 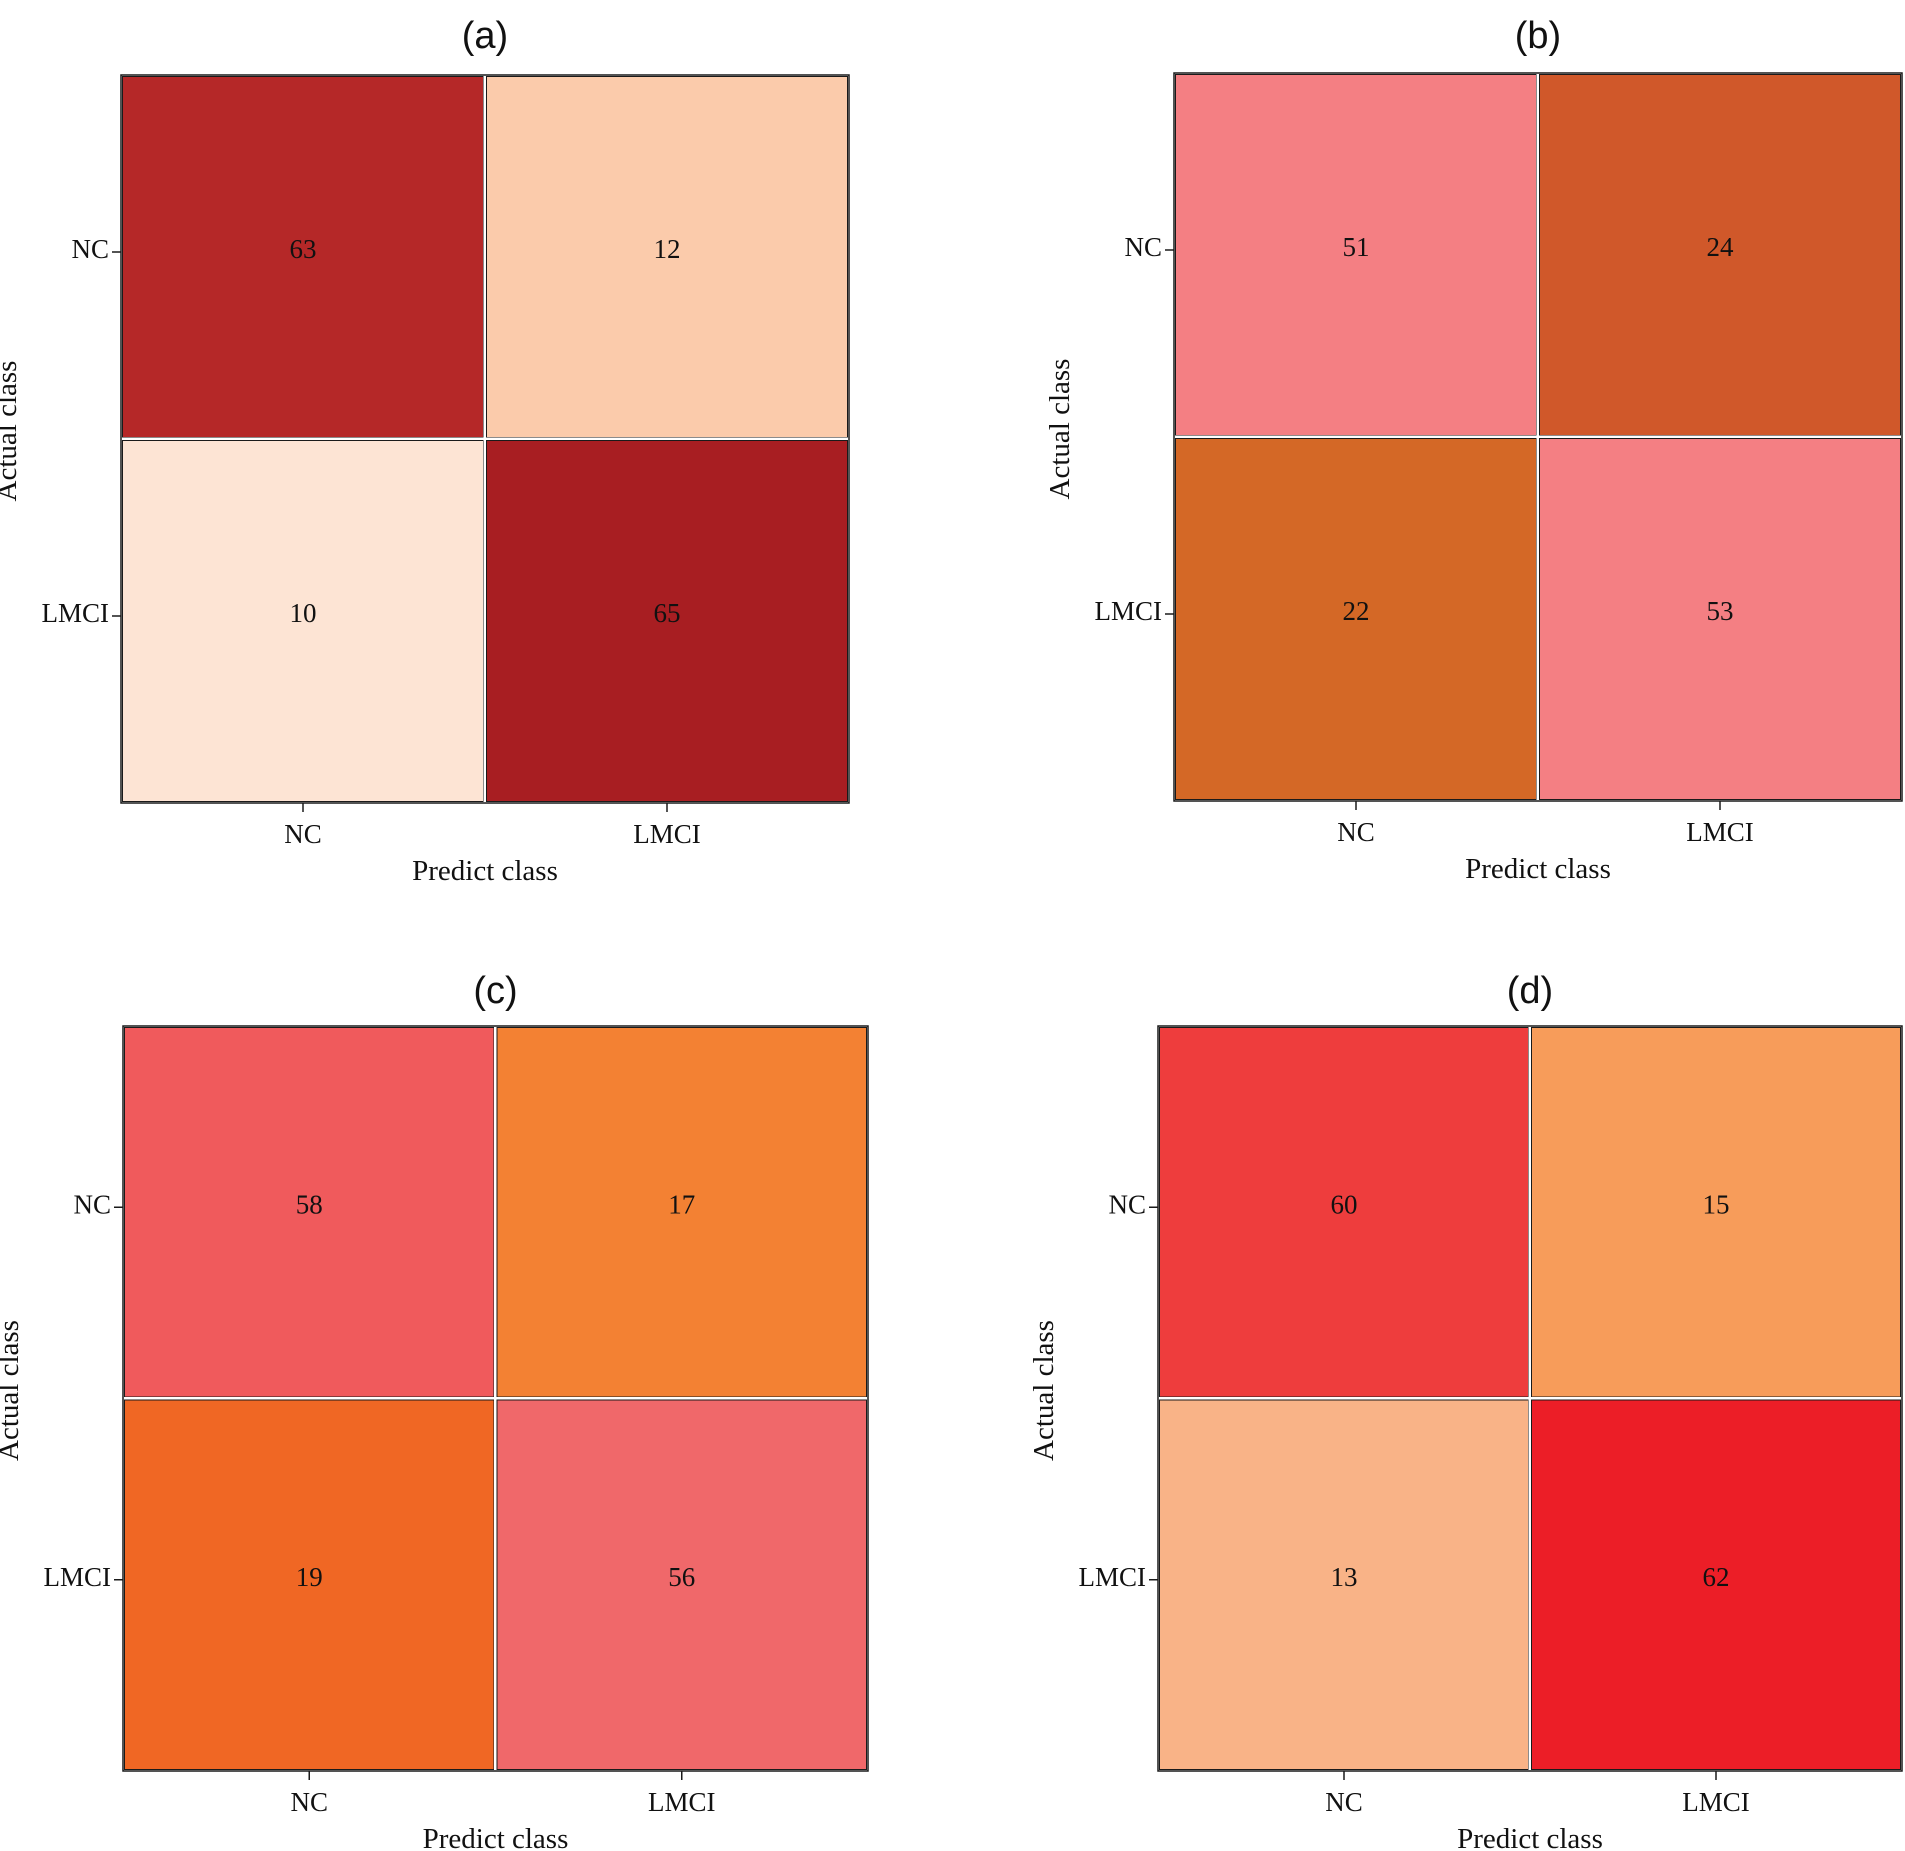 What do you see at coordinates (303, 249) in the screenshot?
I see `cell-value: 63` at bounding box center [303, 249].